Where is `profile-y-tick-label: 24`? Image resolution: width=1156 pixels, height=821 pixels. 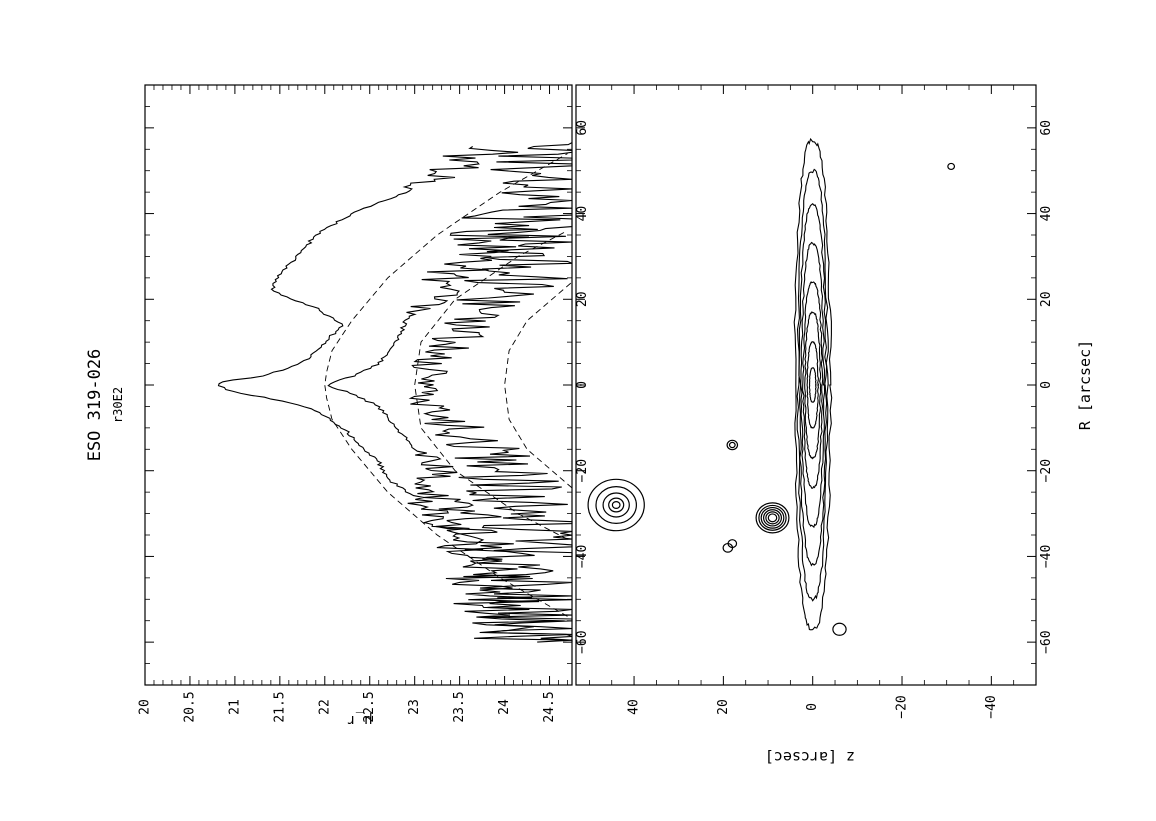 profile-y-tick-label: 24 is located at coordinates (504, 707).